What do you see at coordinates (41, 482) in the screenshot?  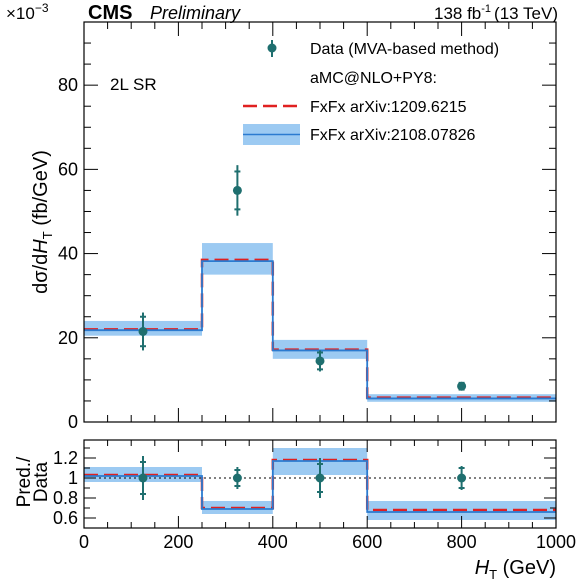 I see `ratio-y-label-line2: Data` at bounding box center [41, 482].